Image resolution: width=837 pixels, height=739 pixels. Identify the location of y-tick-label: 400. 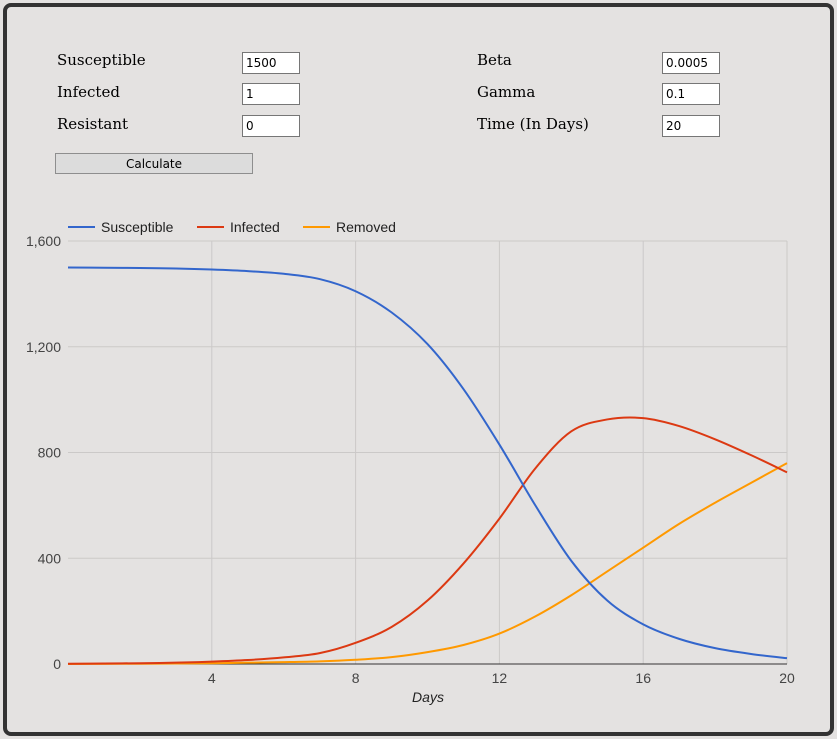
(50, 558).